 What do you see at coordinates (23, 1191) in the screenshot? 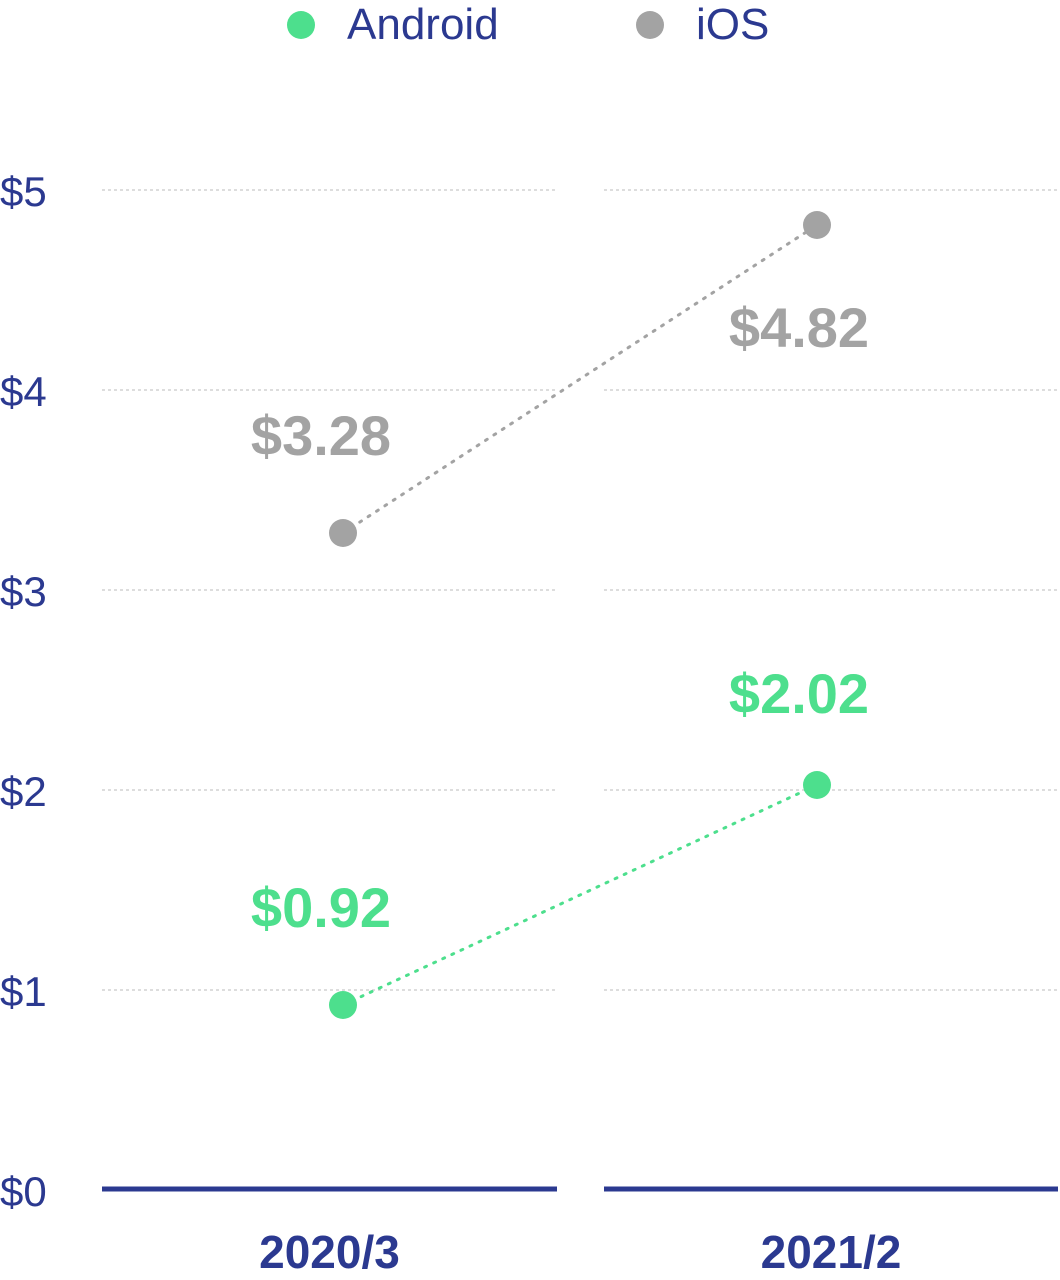
I see `y-tick-label: $0` at bounding box center [23, 1191].